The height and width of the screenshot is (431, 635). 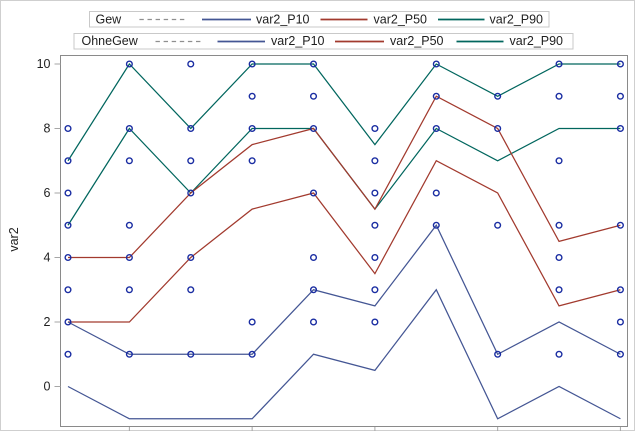 What do you see at coordinates (44, 64) in the screenshot?
I see `svg-text: 10` at bounding box center [44, 64].